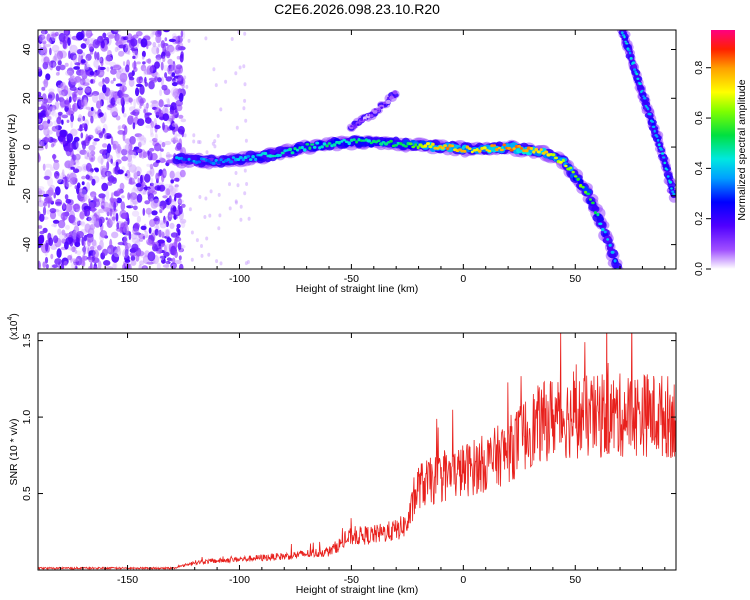 This screenshot has width=750, height=600. Describe the element at coordinates (27, 195) in the screenshot. I see `top-y-tick-label: -20` at that location.